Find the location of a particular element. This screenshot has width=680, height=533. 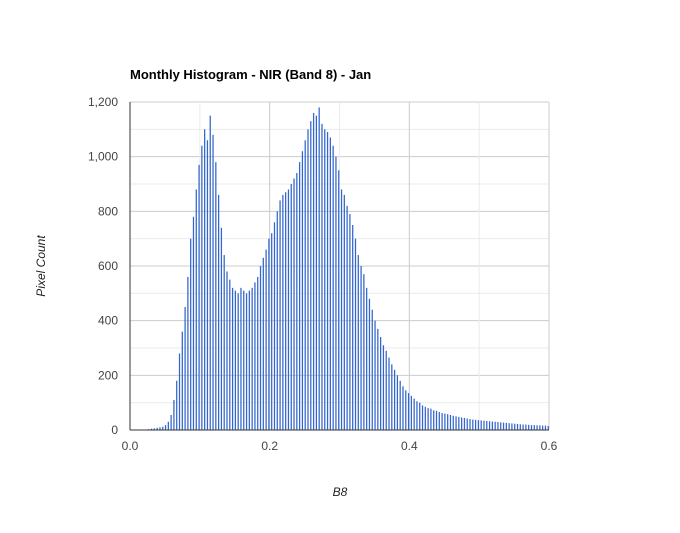

y-tick-label: 600 is located at coordinates (108, 266).